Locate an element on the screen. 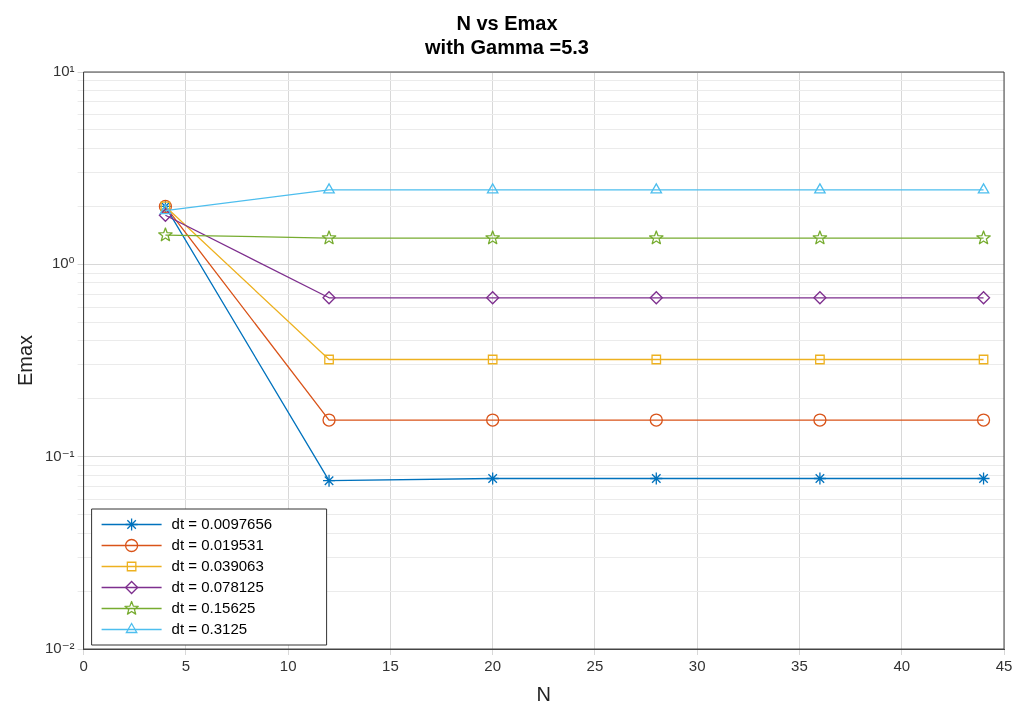 This screenshot has height=715, width=1024. legend-label: dt = 0.019531 is located at coordinates (217, 544).